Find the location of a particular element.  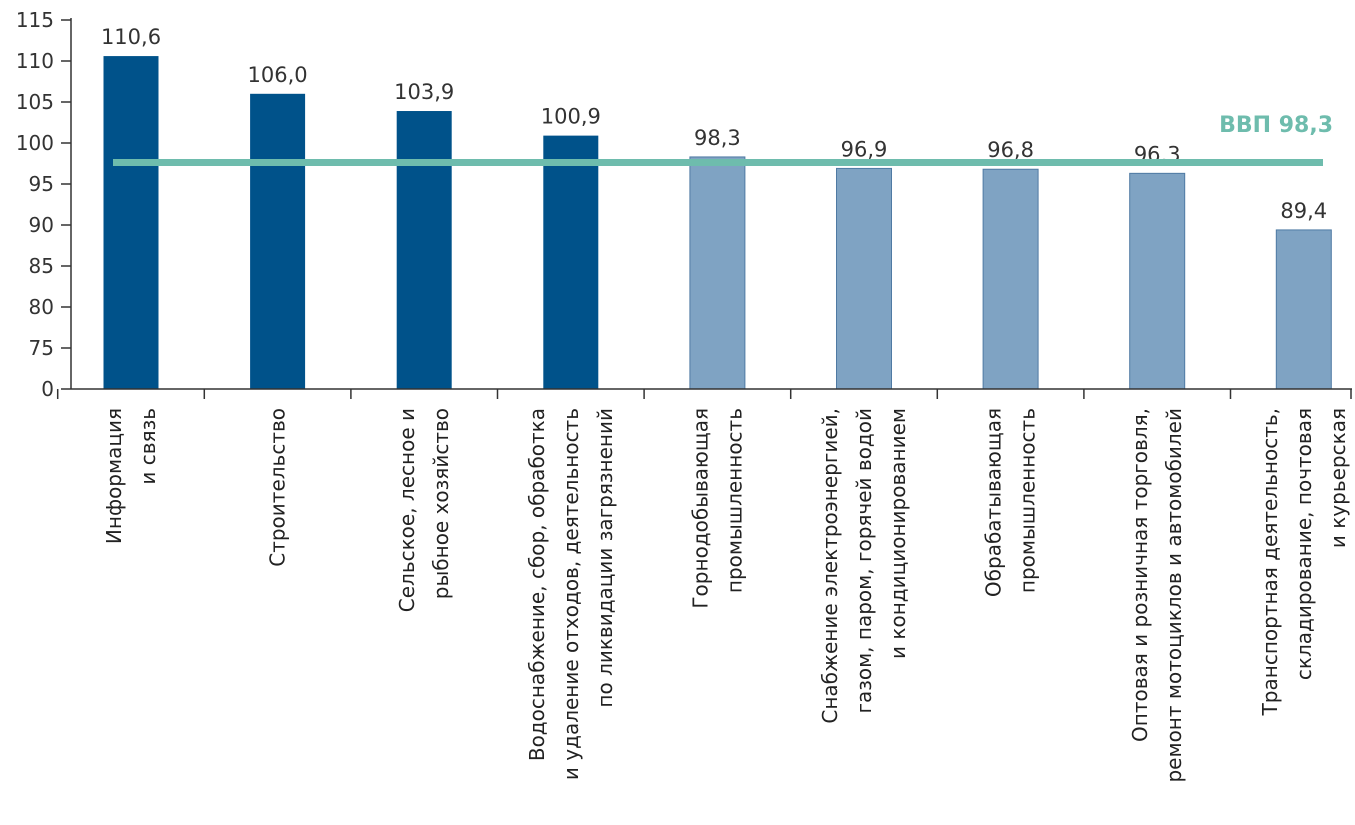

y-tick-label: 75 is located at coordinates (41, 348).